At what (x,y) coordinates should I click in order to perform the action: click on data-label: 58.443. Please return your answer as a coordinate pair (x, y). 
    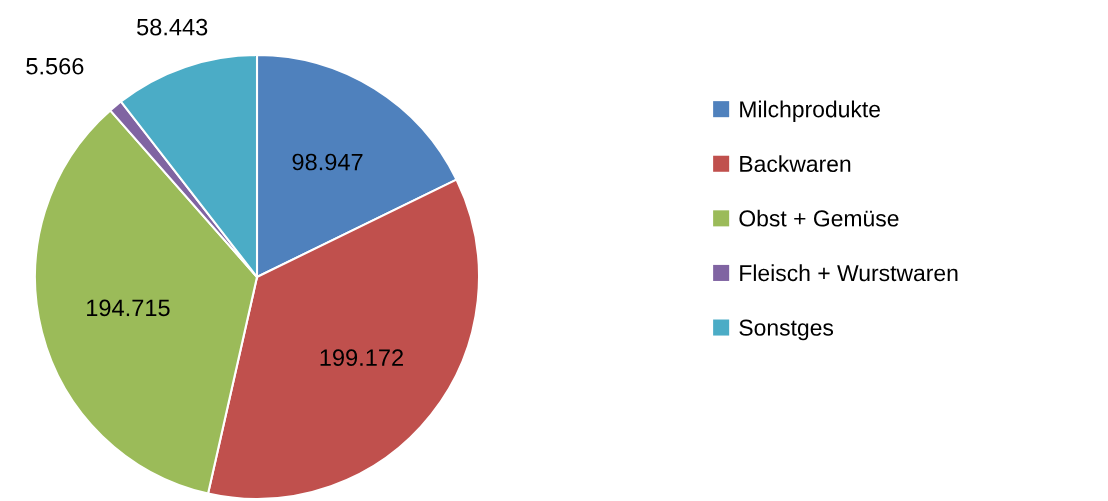
    Looking at the image, I should click on (172, 27).